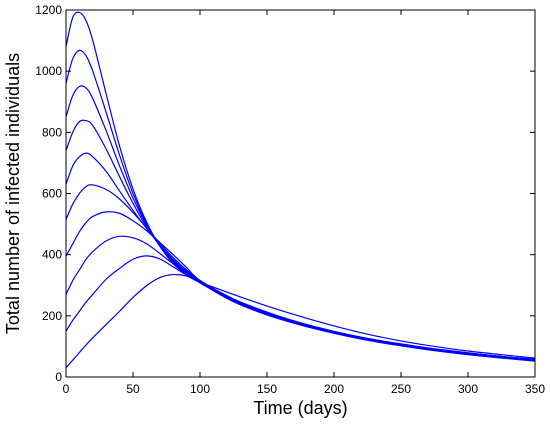  What do you see at coordinates (48, 71) in the screenshot?
I see `y-tick-label: 1000` at bounding box center [48, 71].